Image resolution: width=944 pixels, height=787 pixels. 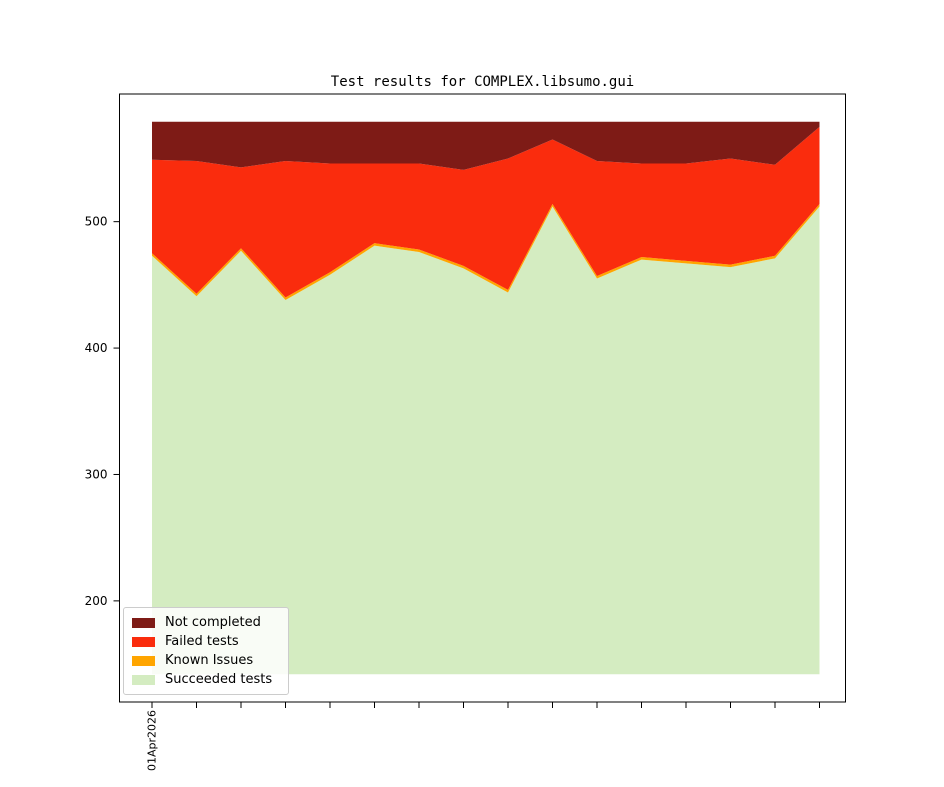 What do you see at coordinates (96, 222) in the screenshot?
I see `y-tick-label-500: 500` at bounding box center [96, 222].